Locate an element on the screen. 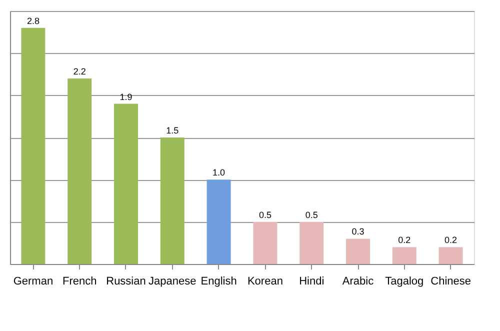 This screenshot has height=331, width=500. x-tick-label: Chinese is located at coordinates (450, 282).